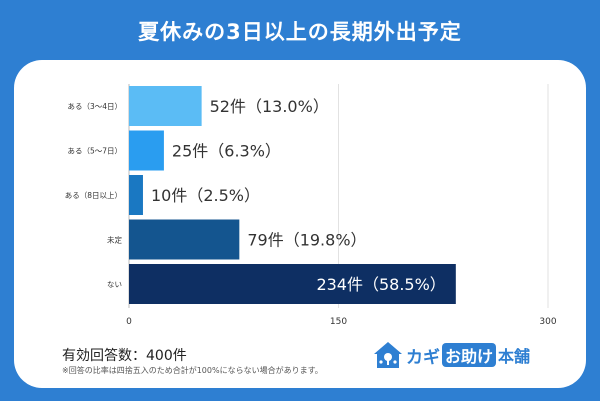  Describe the element at coordinates (205, 195) in the screenshot. I see `data-label: 10件（2.5%）` at that location.